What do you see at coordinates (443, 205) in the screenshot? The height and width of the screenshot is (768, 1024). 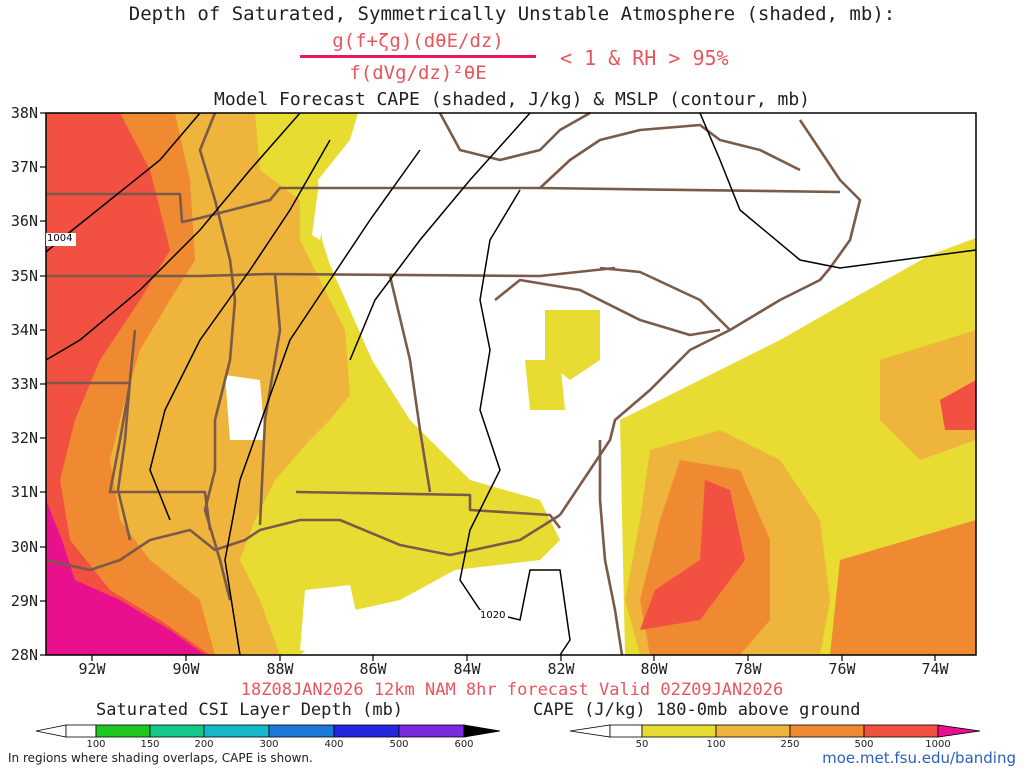 I see `ky-tn-border` at bounding box center [443, 205].